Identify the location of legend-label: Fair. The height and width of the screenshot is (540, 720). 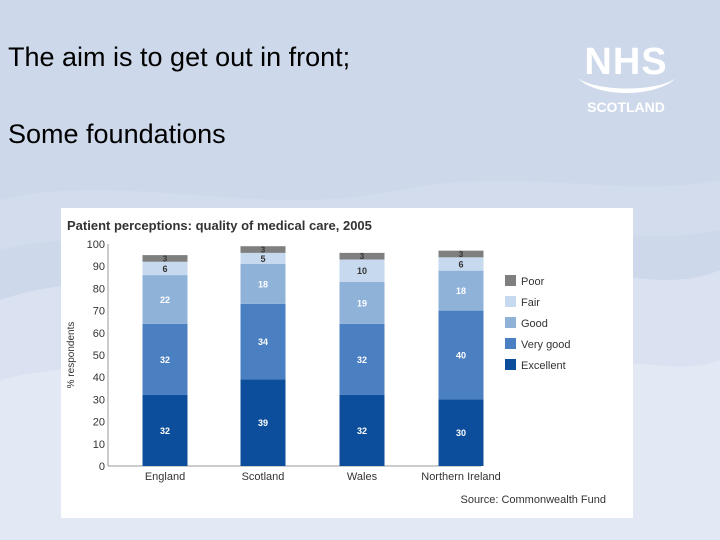
(530, 303).